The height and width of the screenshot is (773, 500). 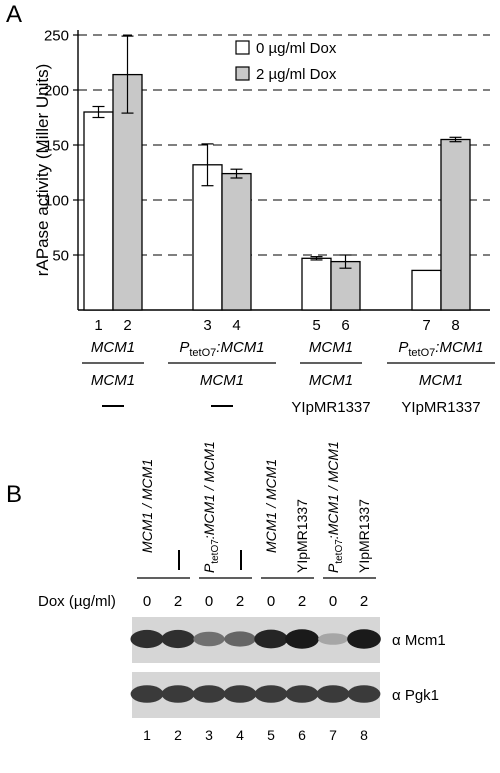 I want to click on lane-number: 3, so click(x=209, y=735).